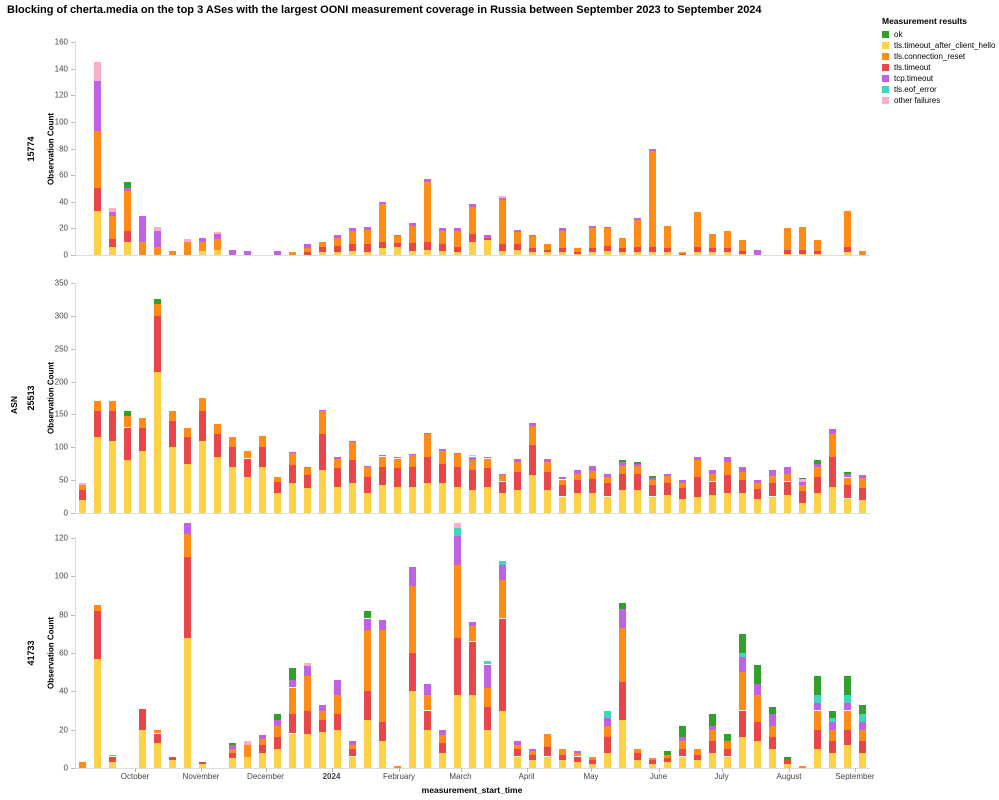  What do you see at coordinates (63, 148) in the screenshot?
I see `y-tick-label: 80` at bounding box center [63, 148].